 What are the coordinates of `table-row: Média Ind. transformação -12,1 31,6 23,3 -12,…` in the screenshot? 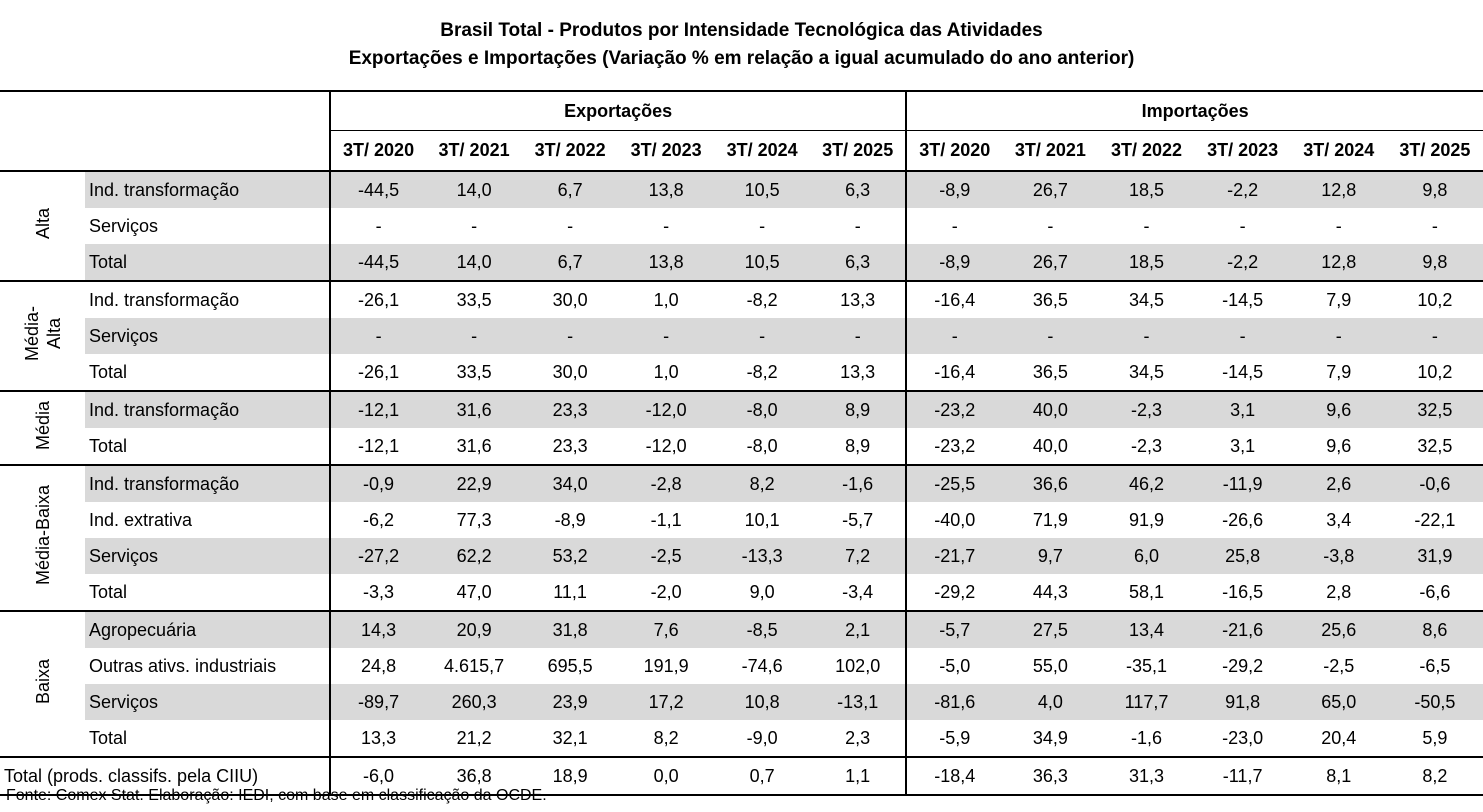 It's located at (741, 427).